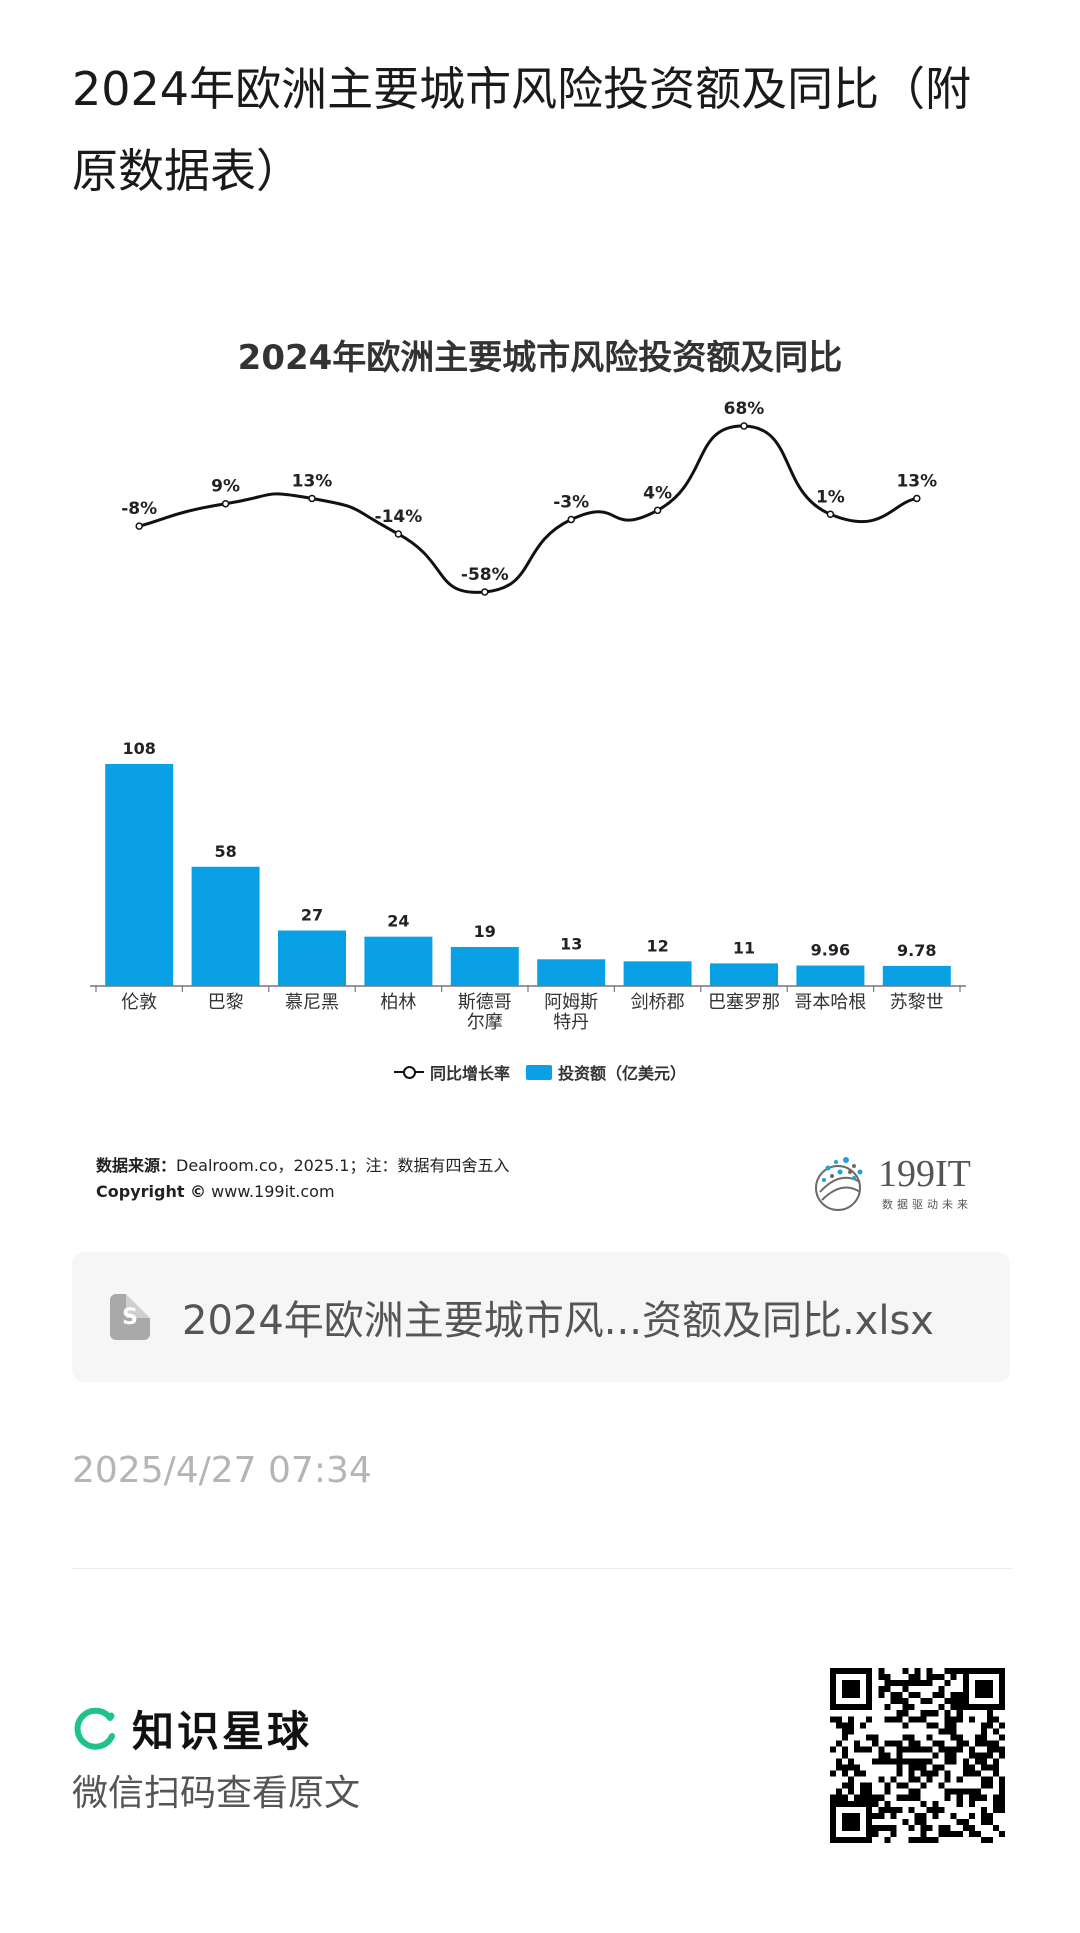 The width and height of the screenshot is (1080, 1933). I want to click on brand-logo-199it: 199IT 数据驱动未来, so click(893, 1182).